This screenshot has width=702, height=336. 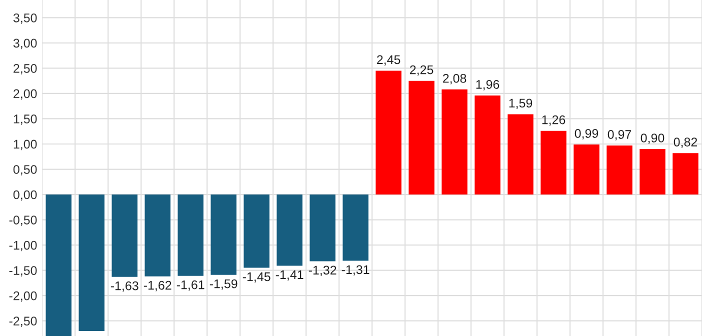 What do you see at coordinates (388, 60) in the screenshot?
I see `data-label: 2,45` at bounding box center [388, 60].